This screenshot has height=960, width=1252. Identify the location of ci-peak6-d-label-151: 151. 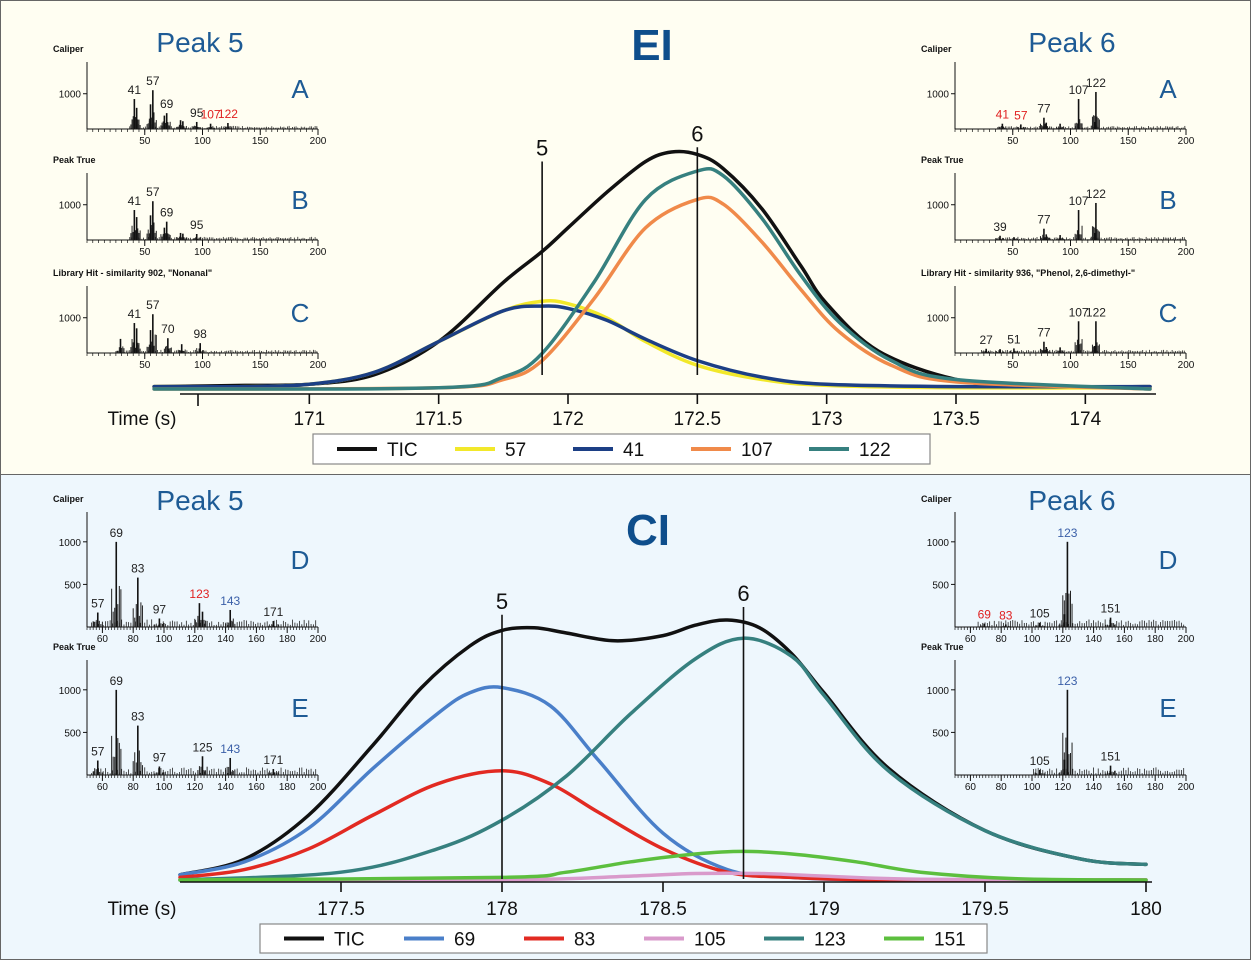
(1111, 609).